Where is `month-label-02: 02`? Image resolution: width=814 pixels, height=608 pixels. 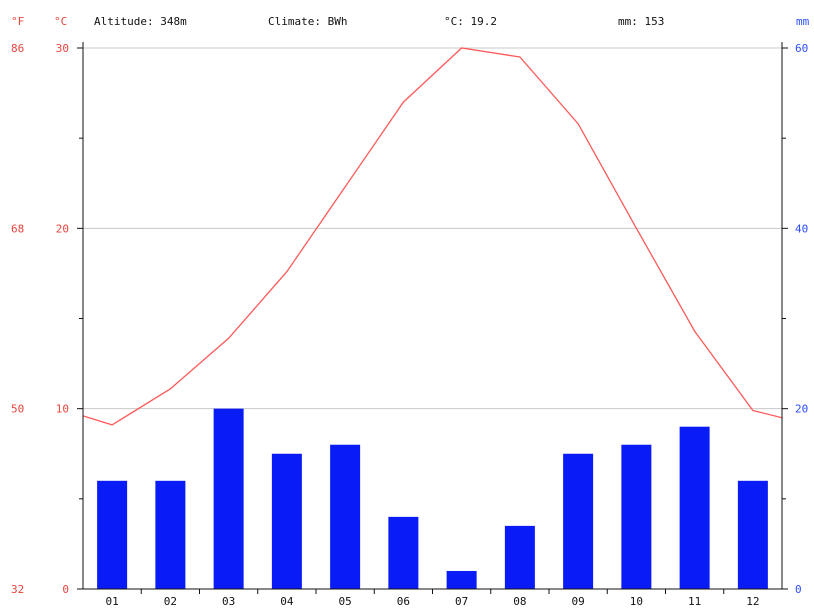 month-label-02: 02 is located at coordinates (170, 601).